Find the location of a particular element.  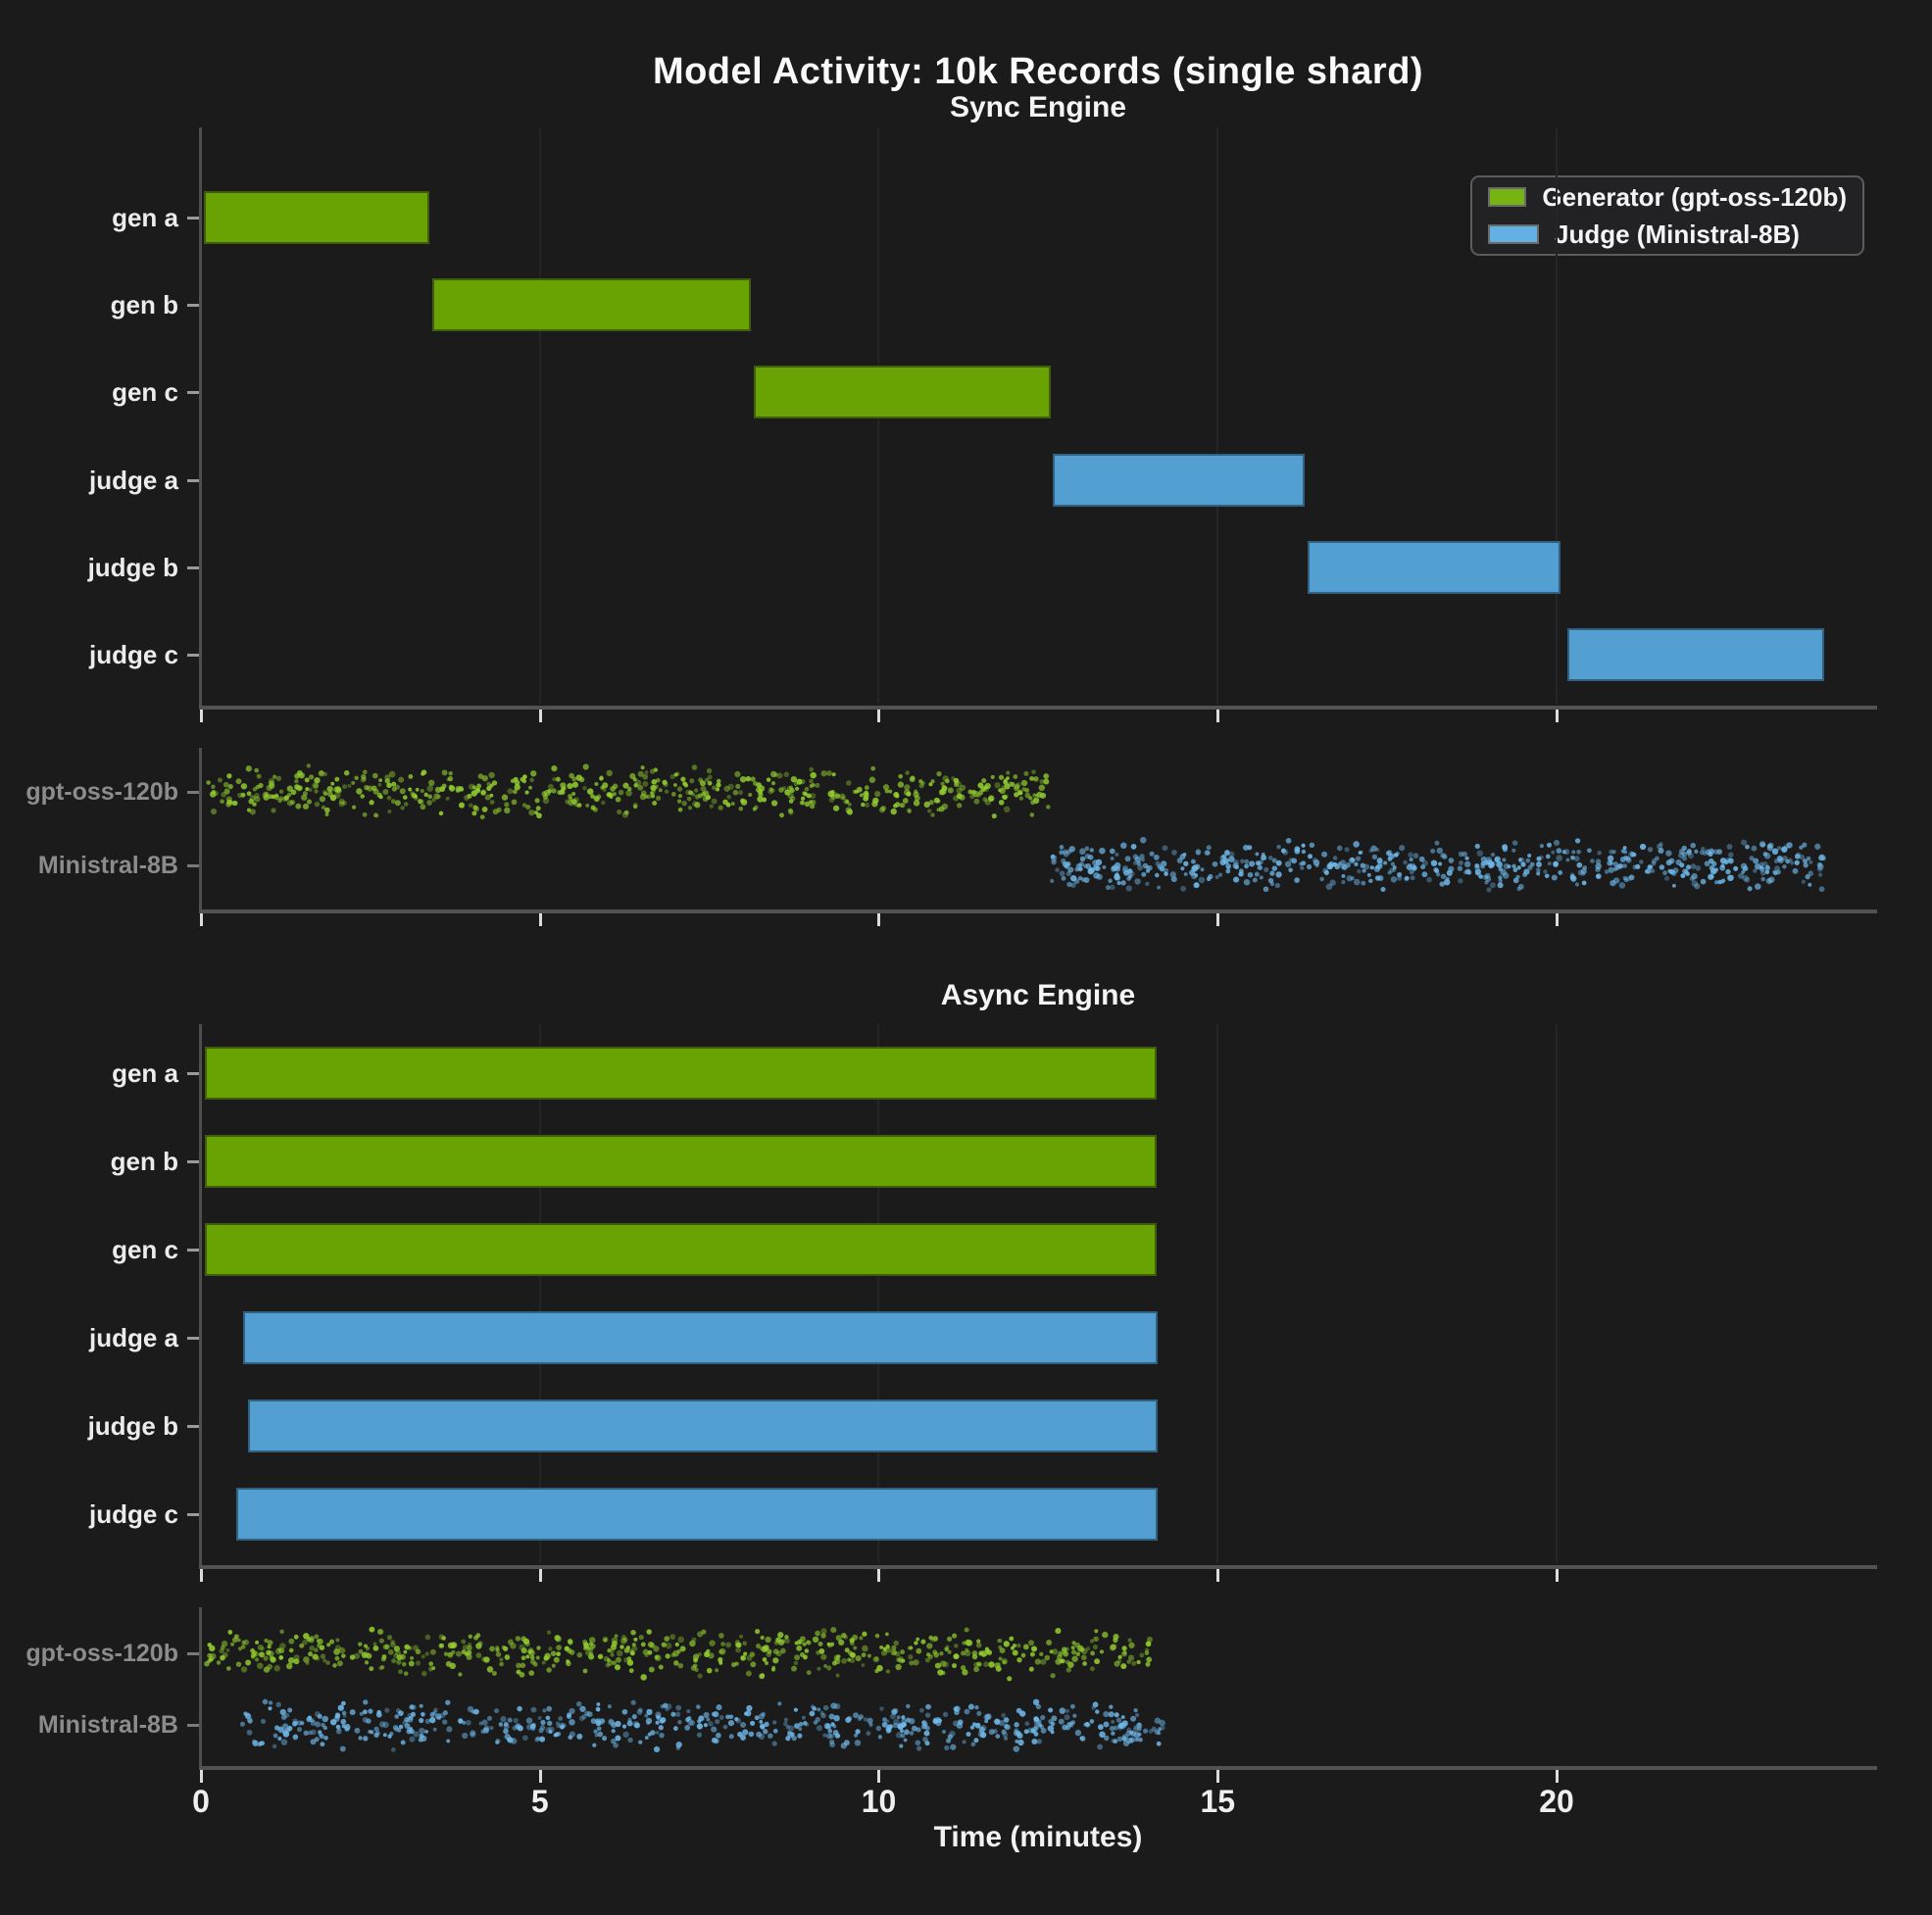

sync-gantt-row-label-judge-a: judge a is located at coordinates (133, 480).